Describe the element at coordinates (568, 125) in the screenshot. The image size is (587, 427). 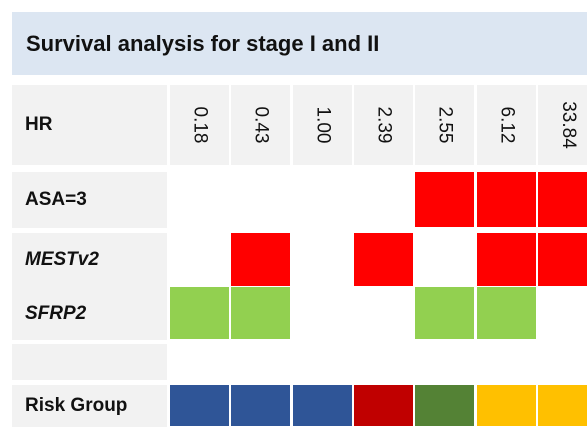
I see `hr-value: 33.84` at that location.